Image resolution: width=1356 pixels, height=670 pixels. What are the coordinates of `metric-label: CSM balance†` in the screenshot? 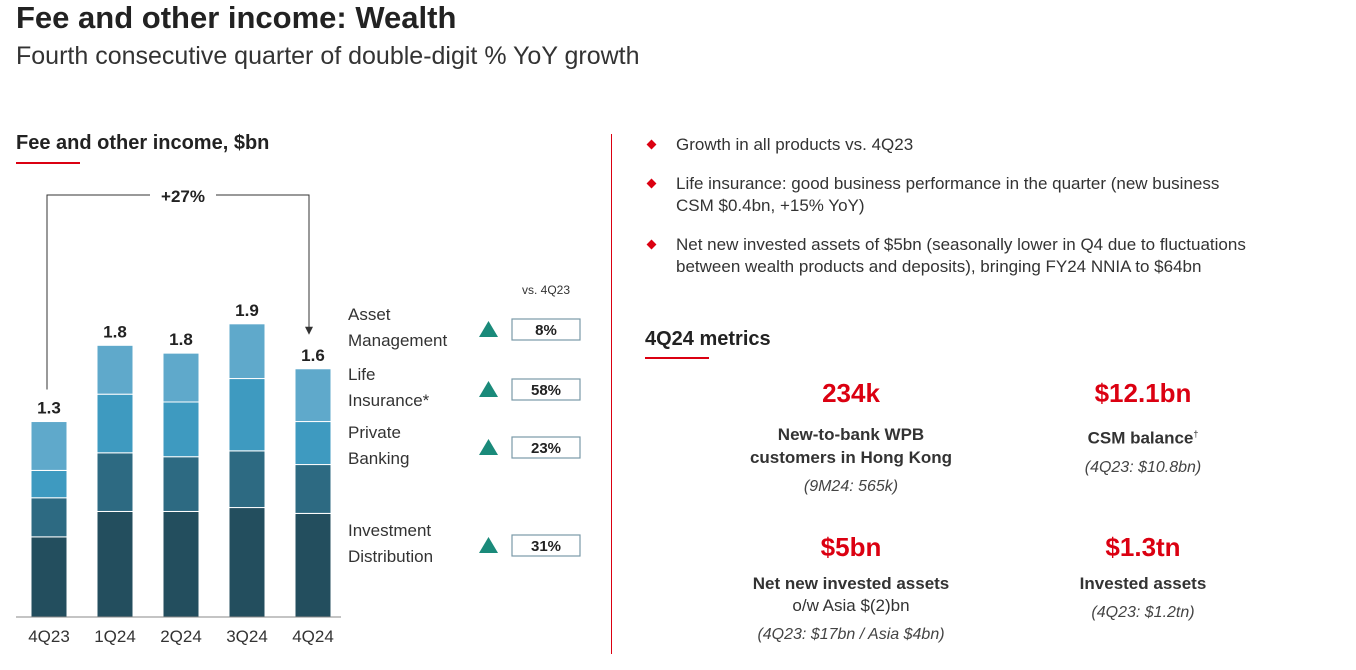 It's located at (1143, 436).